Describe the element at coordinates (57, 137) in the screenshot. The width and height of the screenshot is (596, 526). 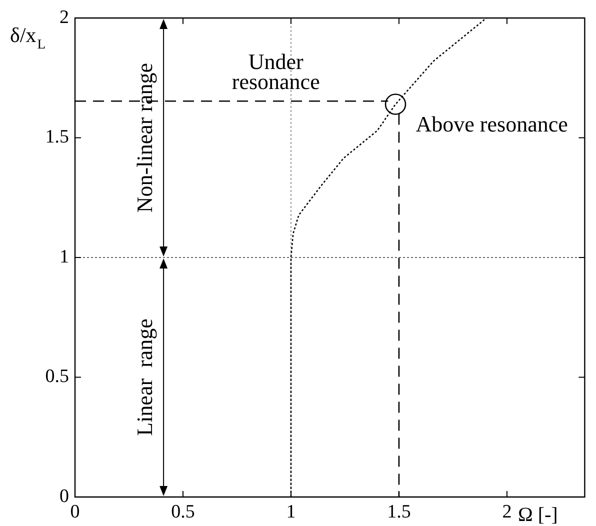
I see `y-tick-label: 1.5` at that location.